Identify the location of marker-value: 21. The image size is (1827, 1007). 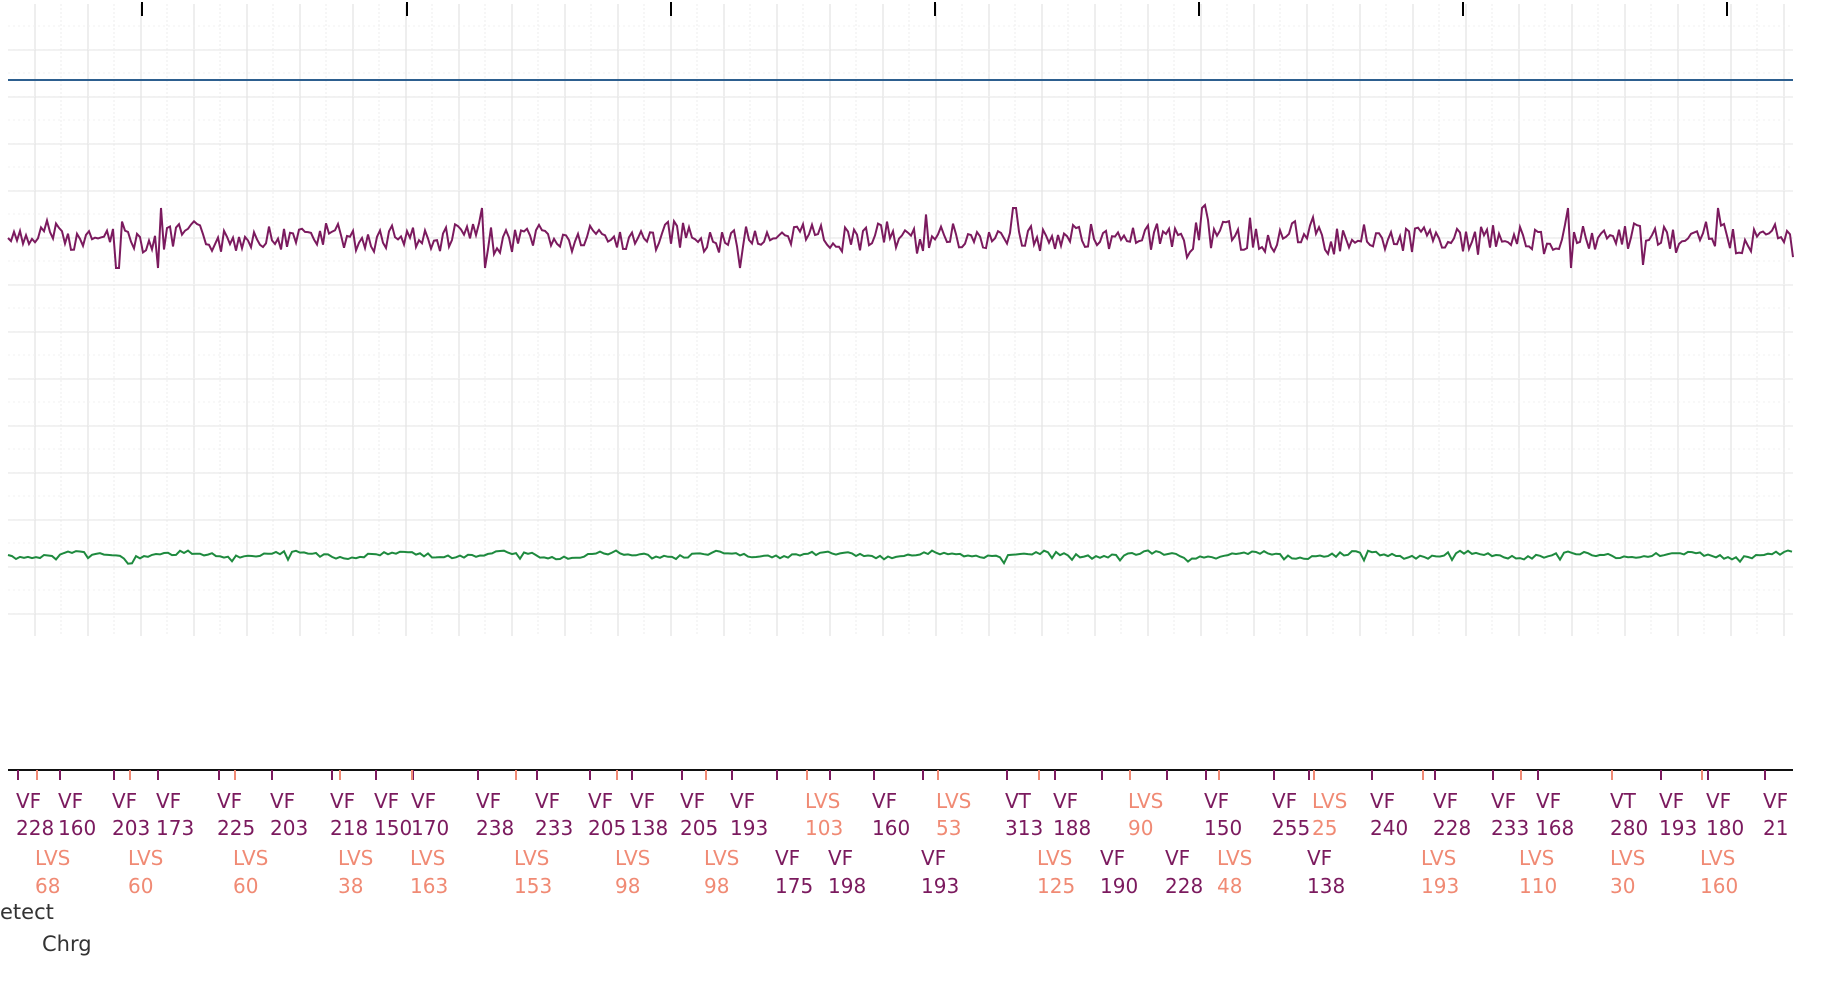
(1775, 828).